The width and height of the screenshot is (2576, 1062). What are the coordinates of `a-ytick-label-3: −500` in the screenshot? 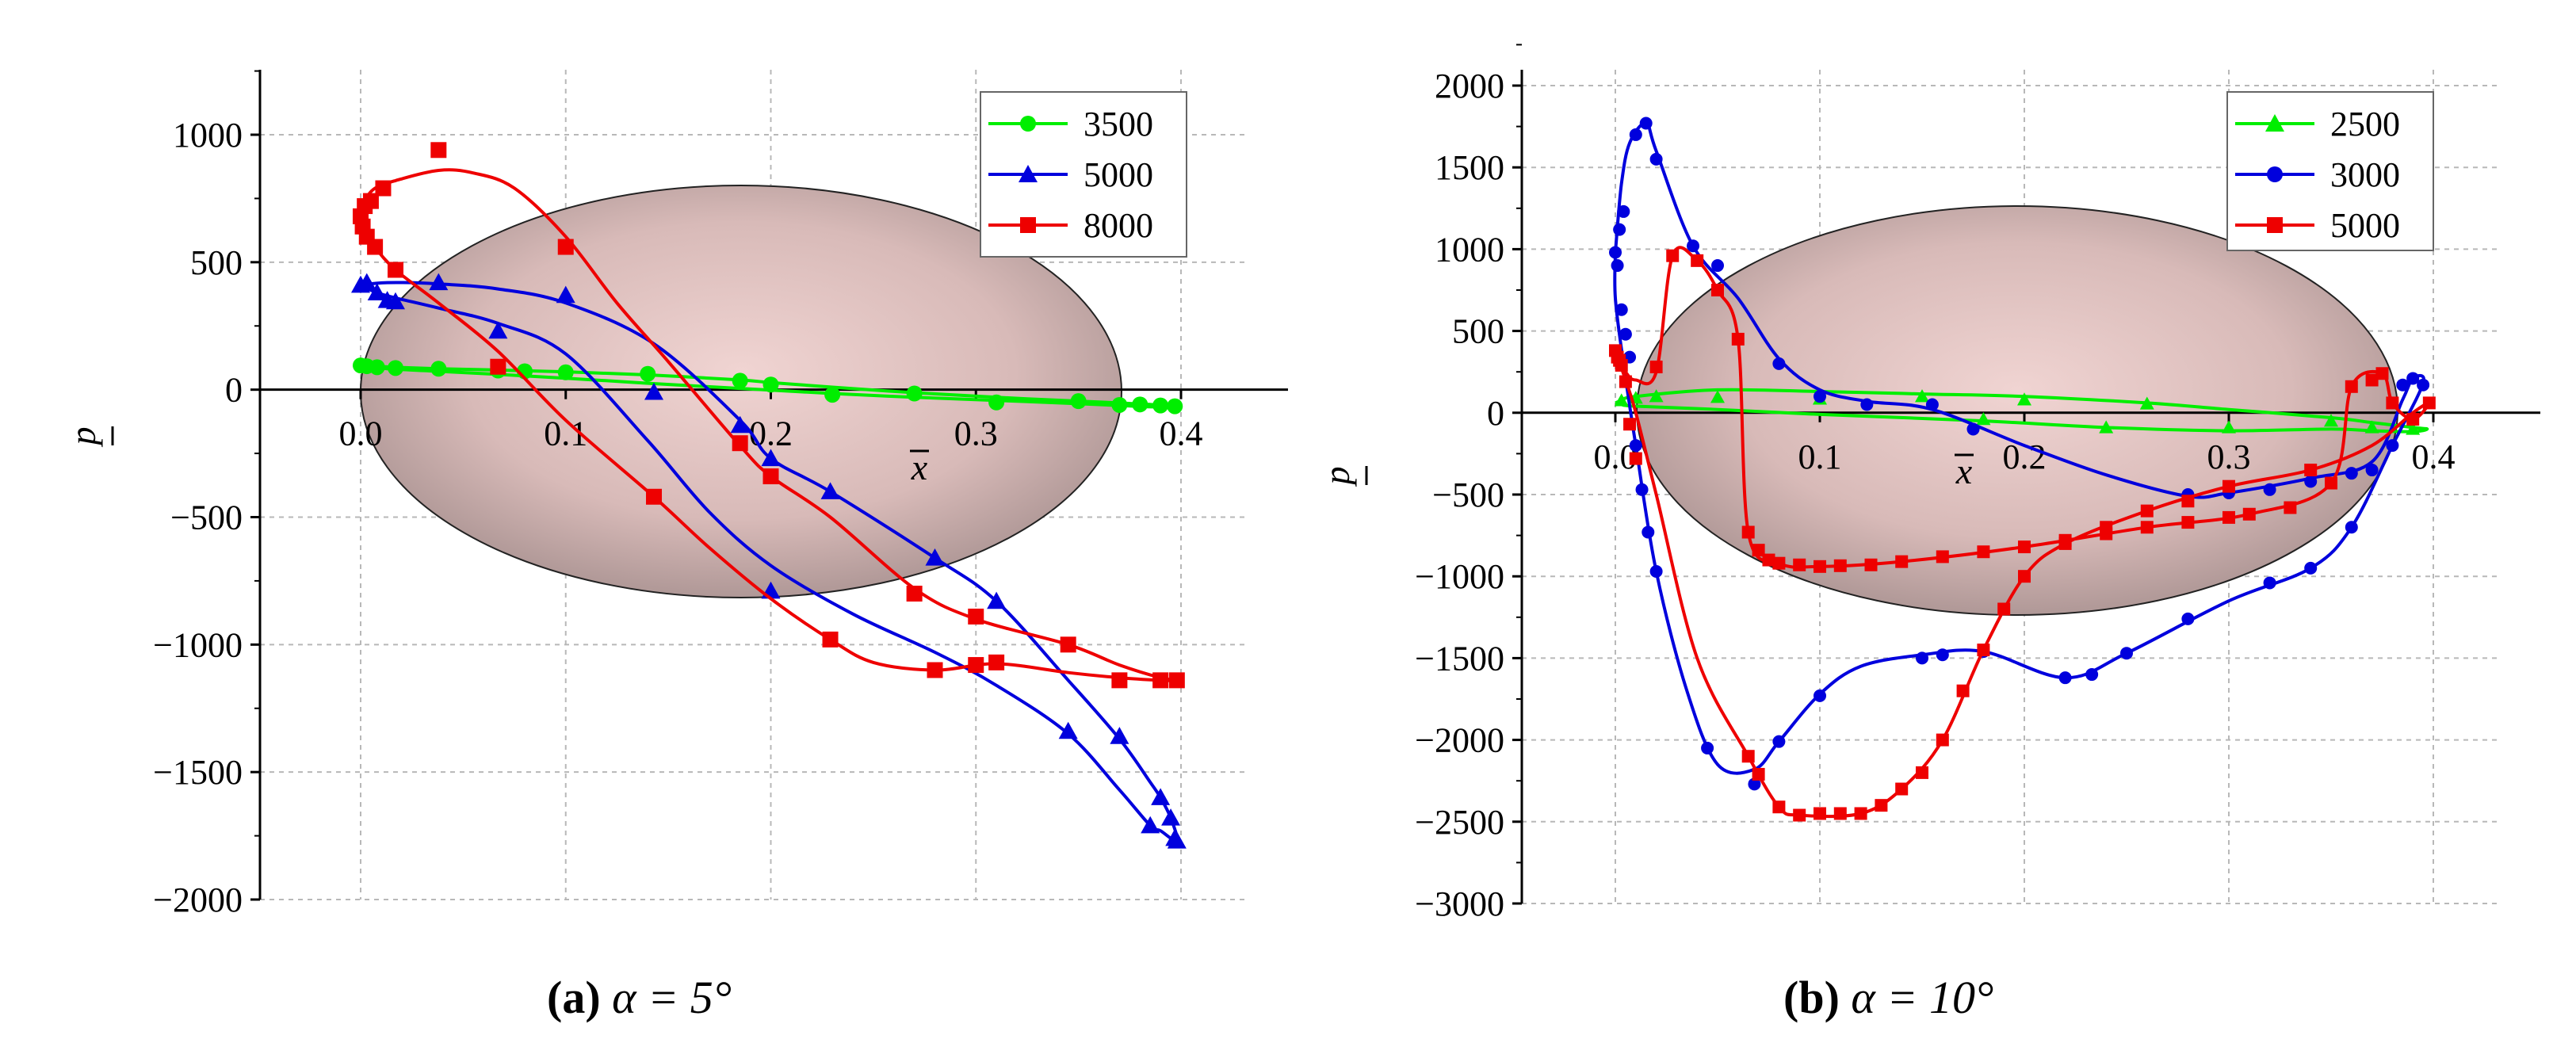 It's located at (206, 518).